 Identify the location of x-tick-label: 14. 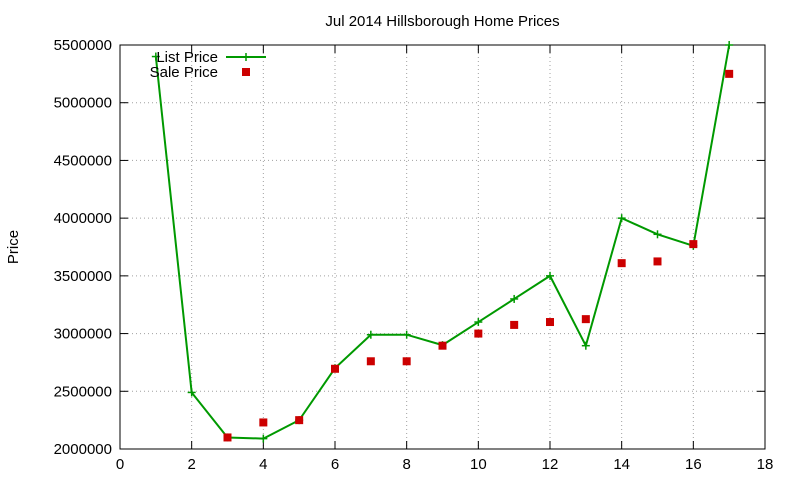
(621, 464).